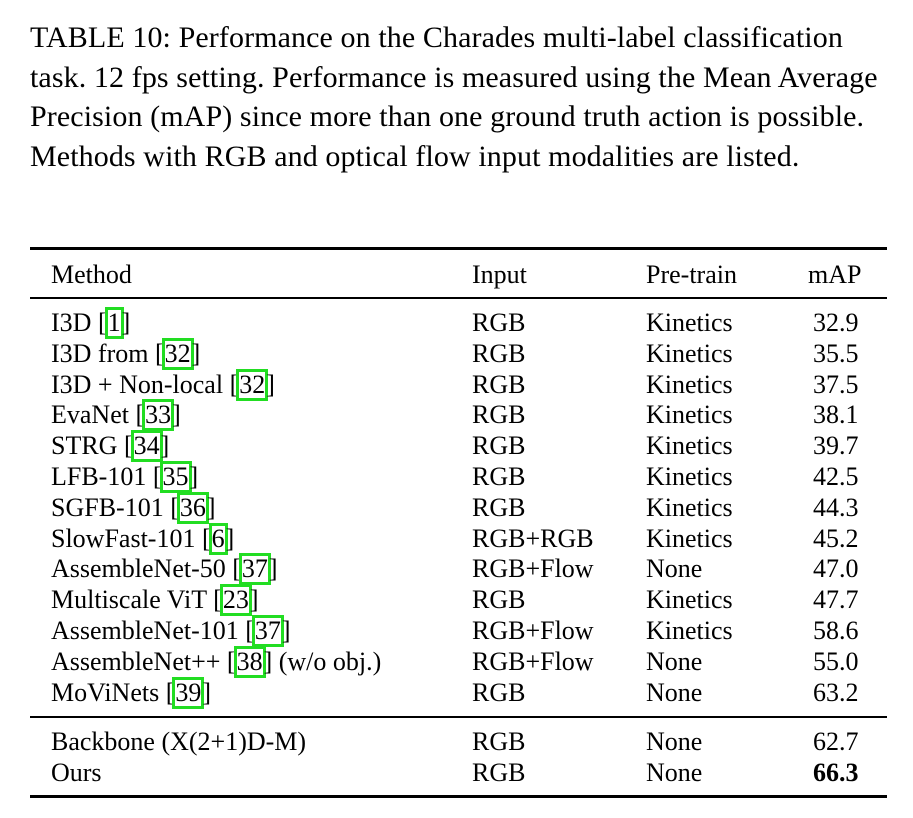  I want to click on header-map: mAP, so click(835, 274).